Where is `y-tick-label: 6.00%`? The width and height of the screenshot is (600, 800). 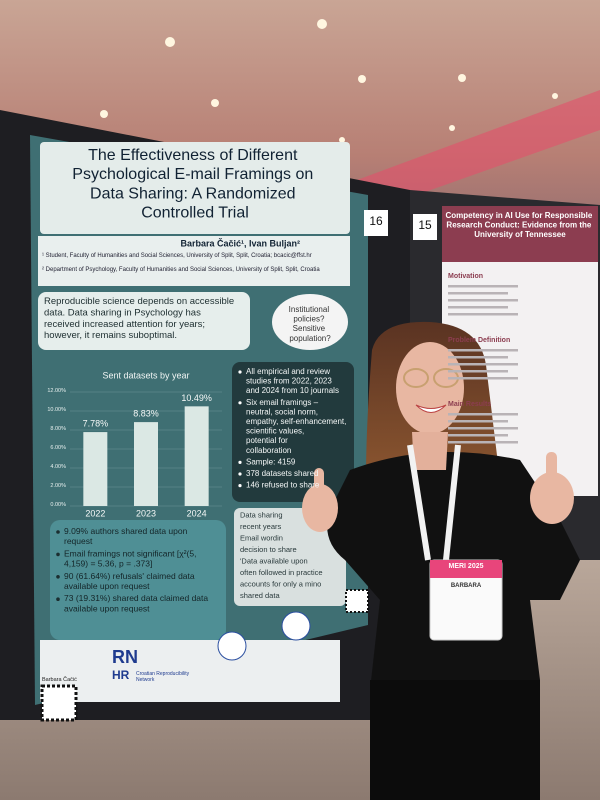
y-tick-label: 6.00% is located at coordinates (58, 448).